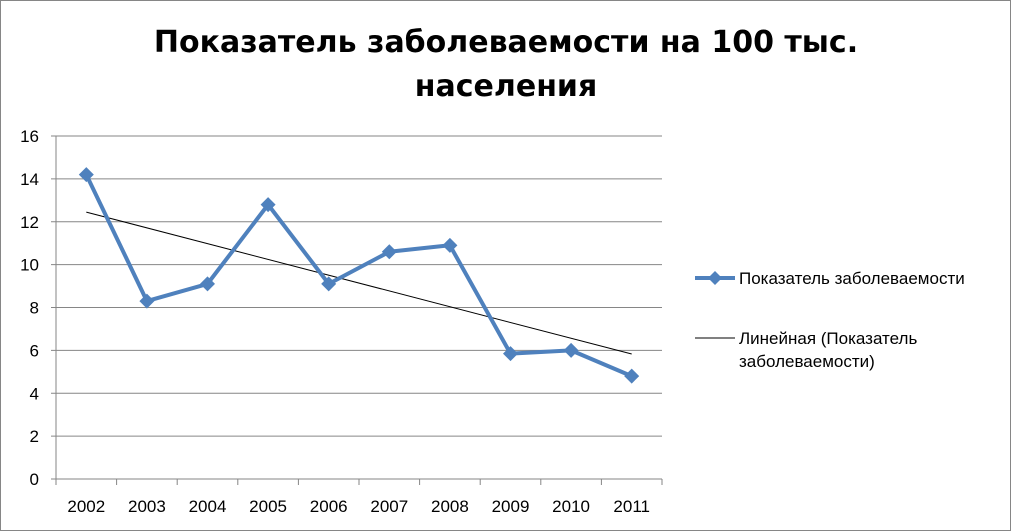 The height and width of the screenshot is (531, 1011). What do you see at coordinates (34, 436) in the screenshot?
I see `y-tick-label: 2` at bounding box center [34, 436].